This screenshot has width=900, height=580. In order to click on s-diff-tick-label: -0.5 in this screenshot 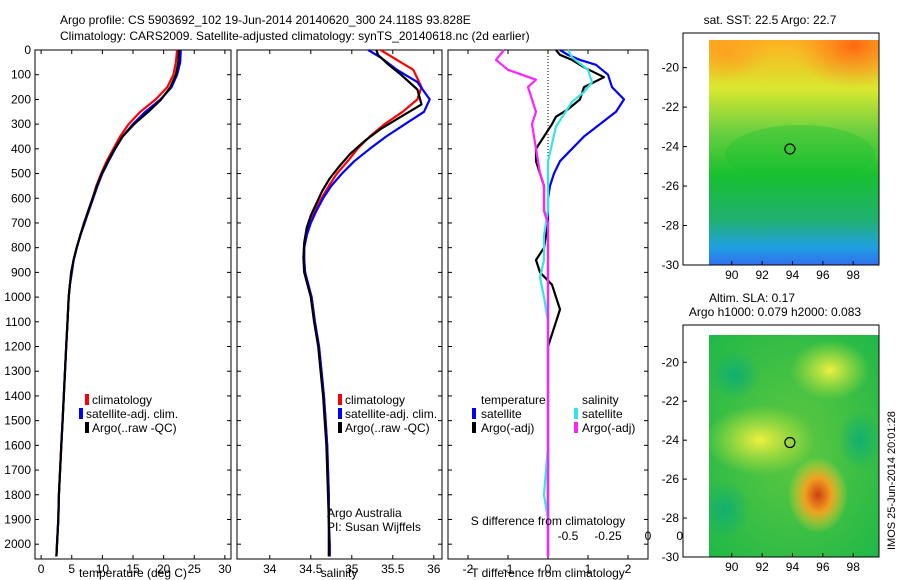, I will do `click(568, 536)`.